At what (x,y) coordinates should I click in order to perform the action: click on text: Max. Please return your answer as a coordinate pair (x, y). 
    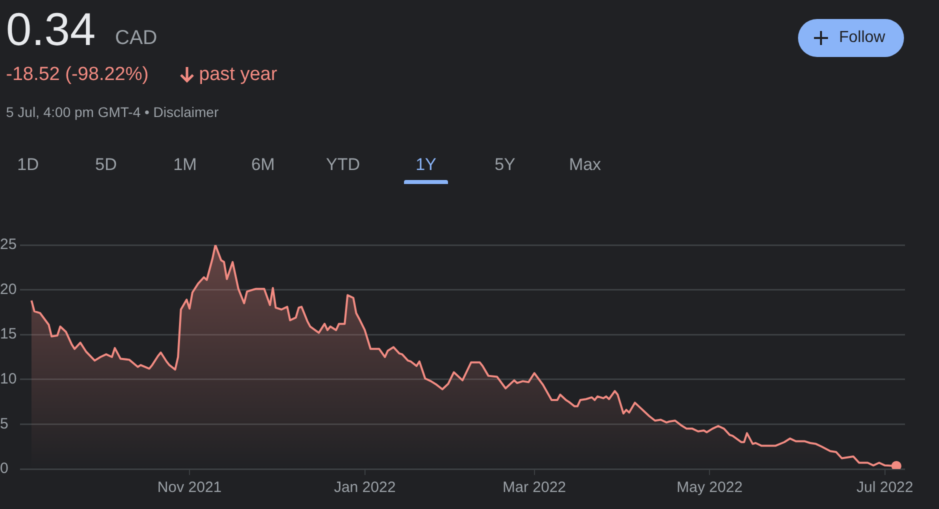
    Looking at the image, I should click on (585, 165).